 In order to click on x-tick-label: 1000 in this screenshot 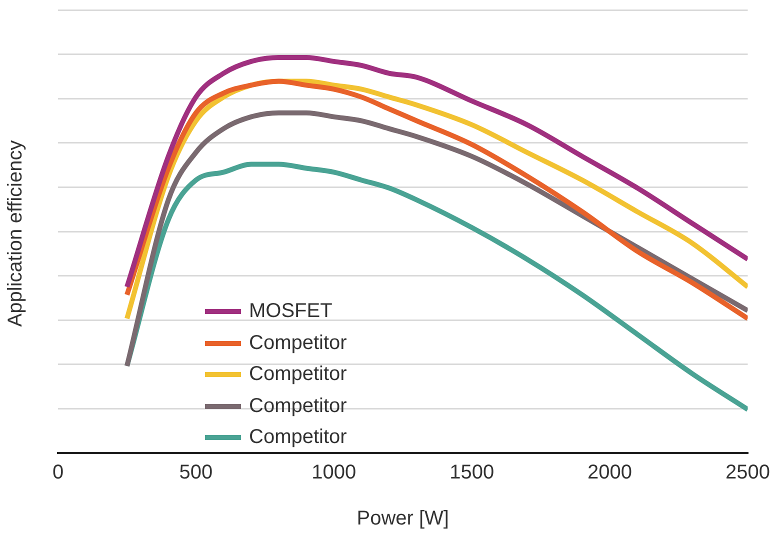, I will do `click(334, 473)`.